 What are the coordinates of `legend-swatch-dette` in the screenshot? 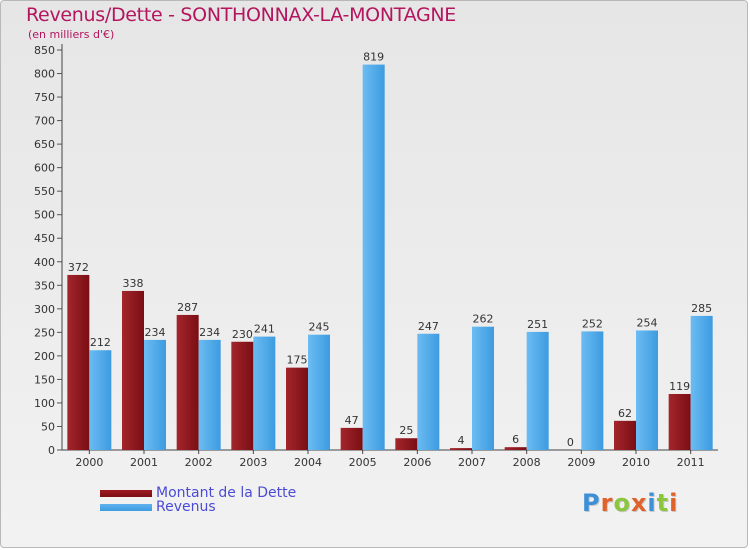 It's located at (126, 493).